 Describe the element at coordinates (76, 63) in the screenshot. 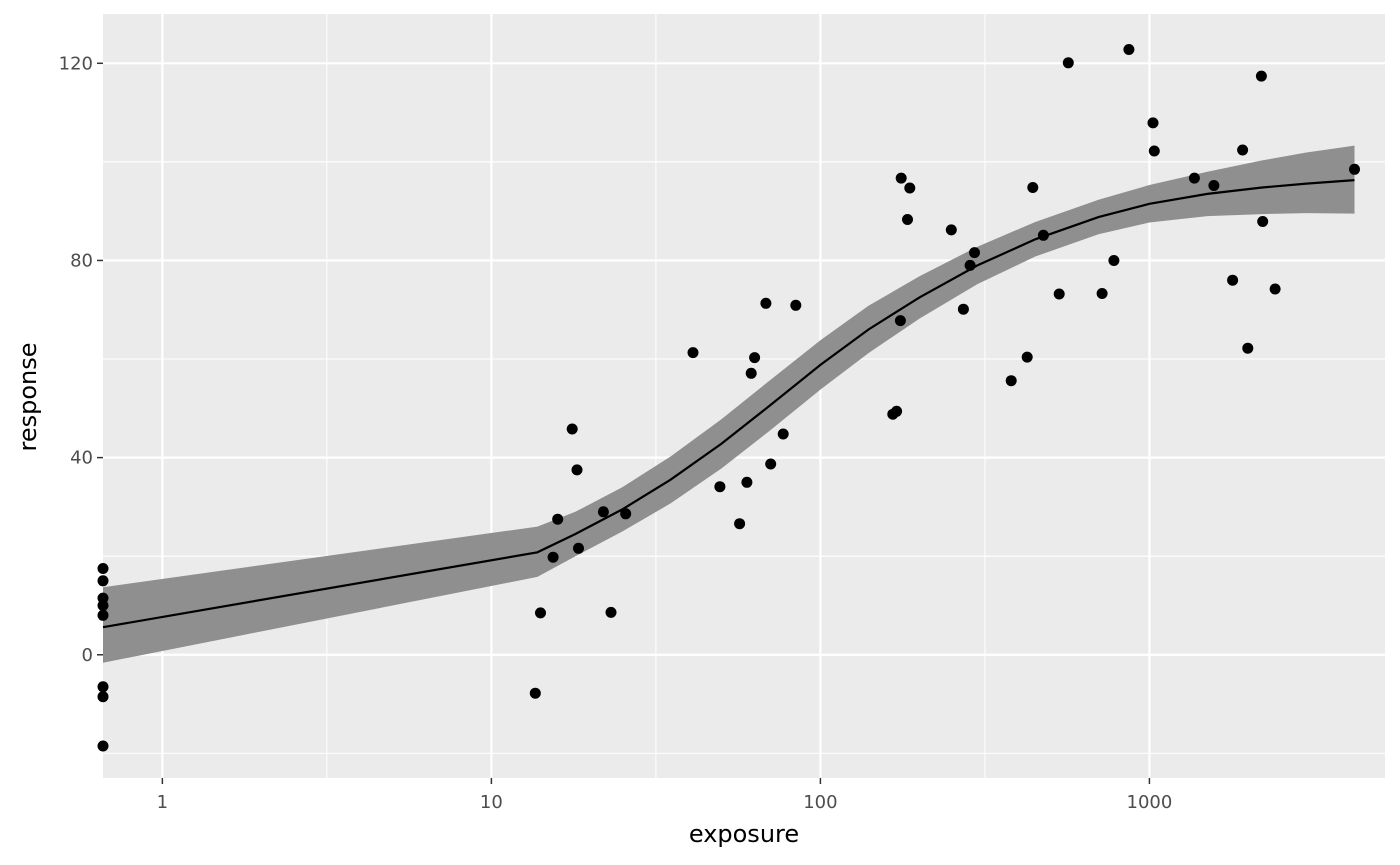

I see `y-tick-label: 120` at that location.